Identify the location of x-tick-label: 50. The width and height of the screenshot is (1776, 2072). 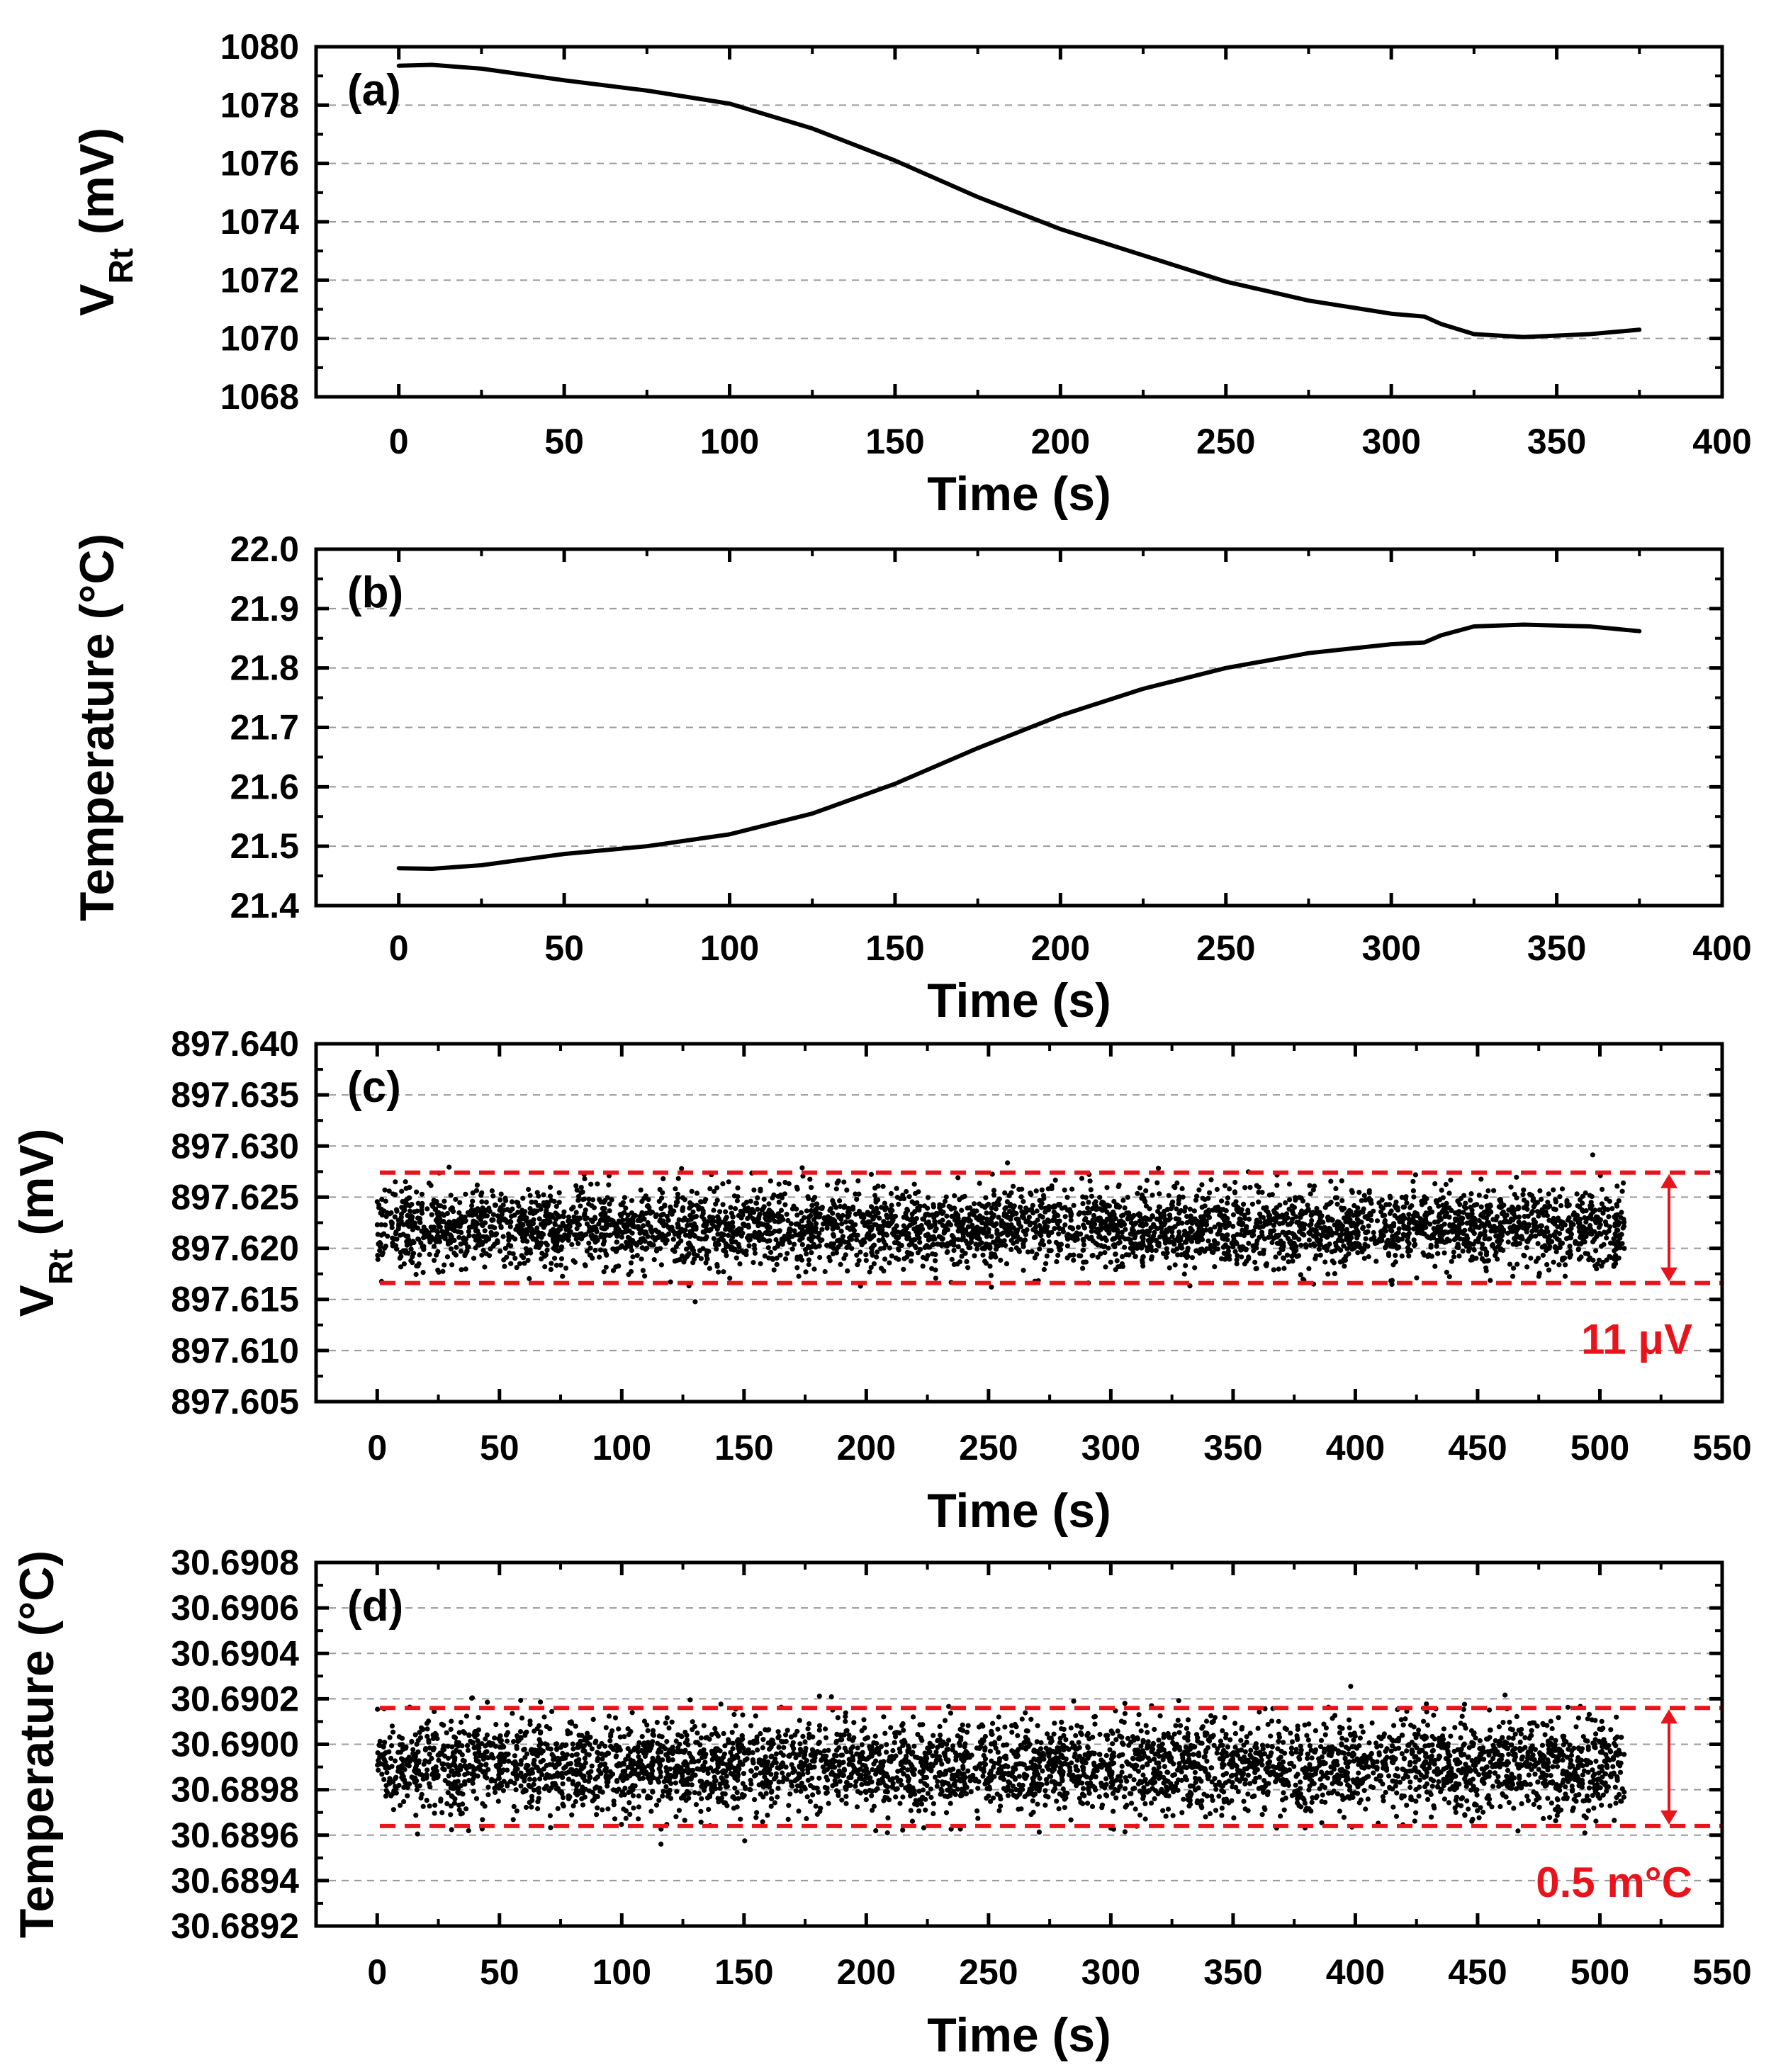
(564, 441).